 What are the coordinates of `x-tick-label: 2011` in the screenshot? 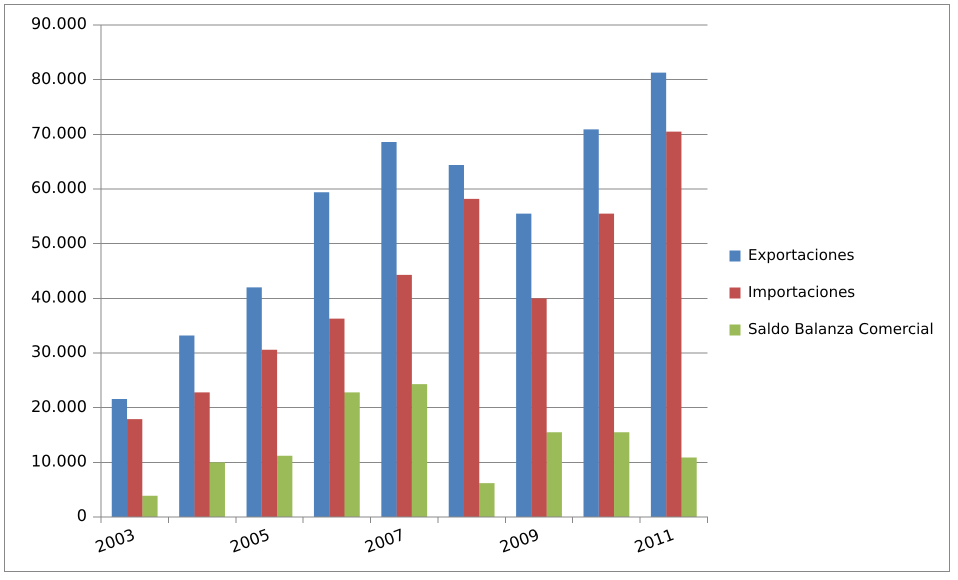 It's located at (654, 540).